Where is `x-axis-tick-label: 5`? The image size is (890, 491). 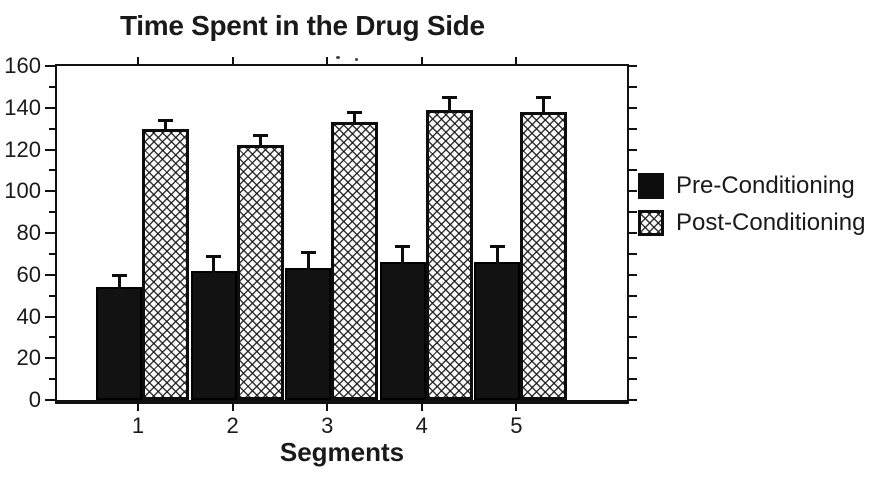 x-axis-tick-label: 5 is located at coordinates (516, 425).